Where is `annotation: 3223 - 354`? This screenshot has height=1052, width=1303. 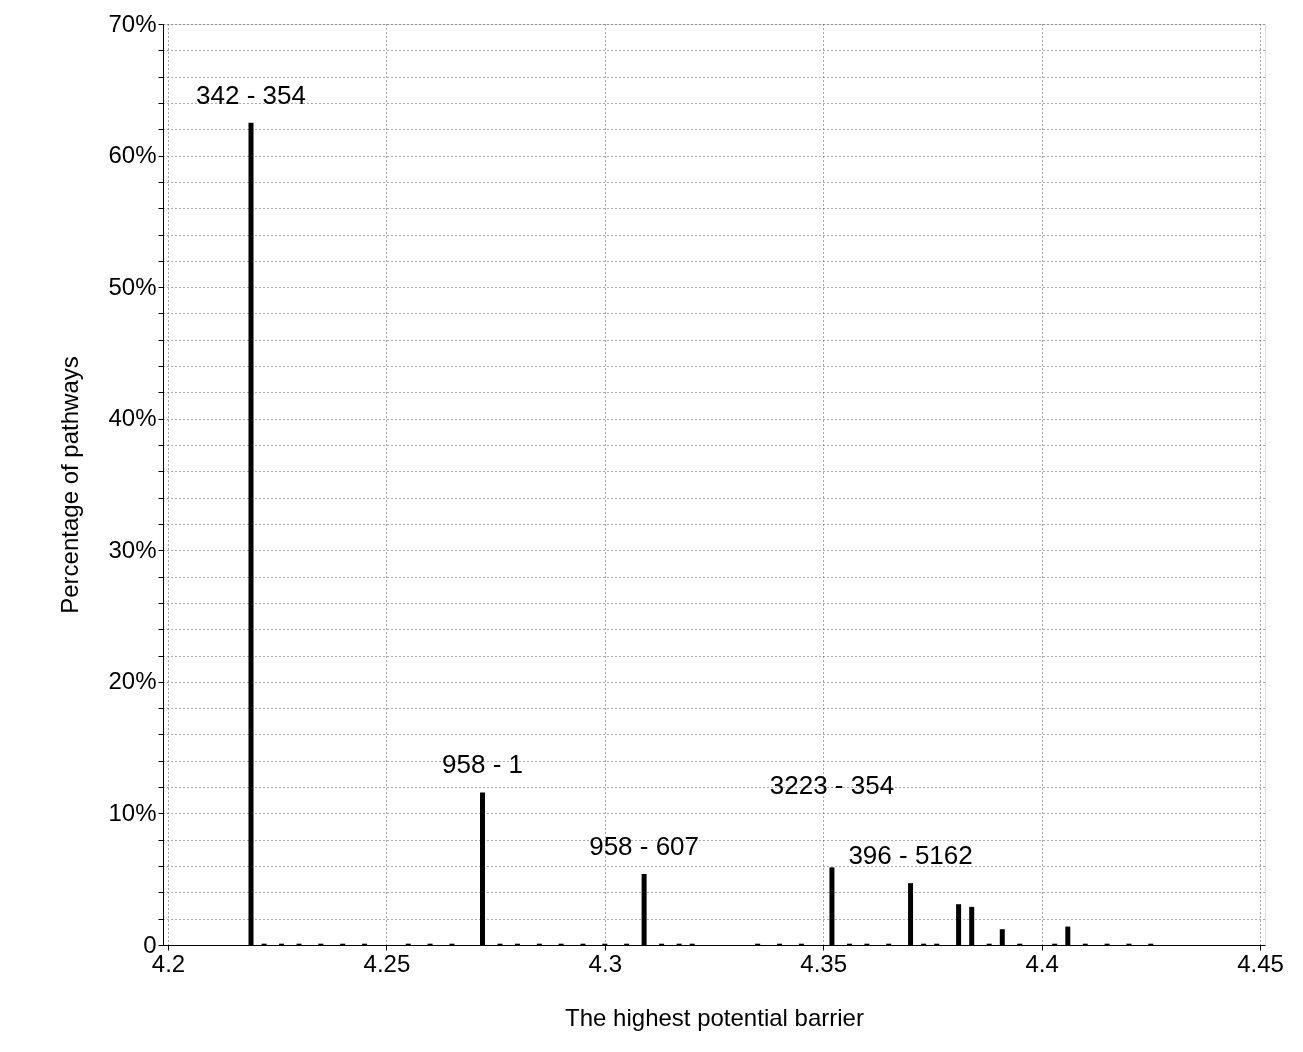
annotation: 3223 - 354 is located at coordinates (832, 785).